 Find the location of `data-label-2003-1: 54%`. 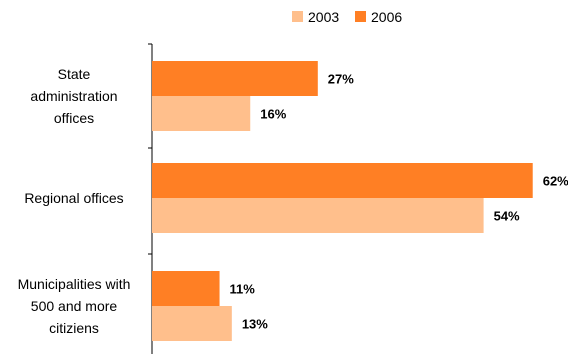

data-label-2003-1: 54% is located at coordinates (507, 216).